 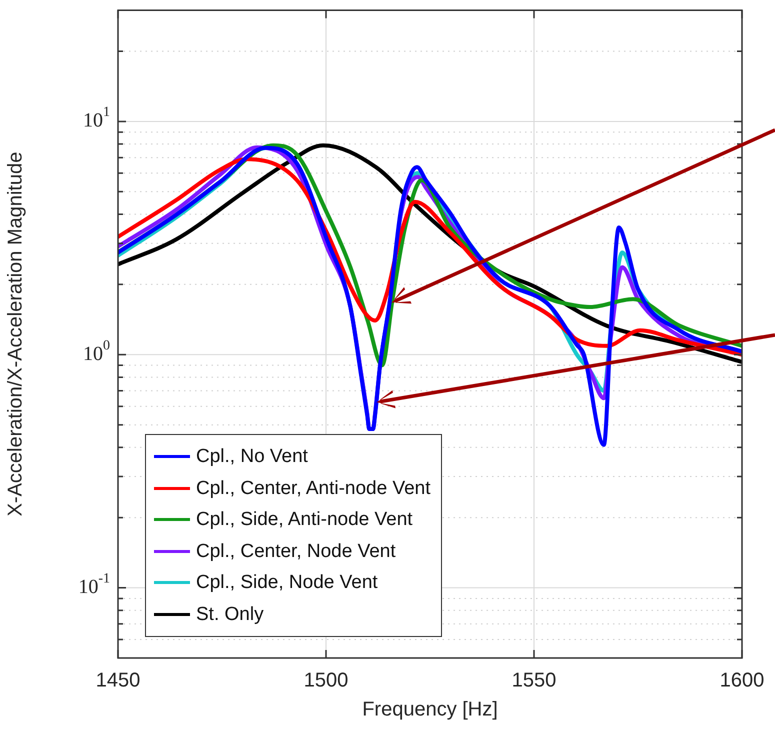 What do you see at coordinates (230, 614) in the screenshot?
I see `legend-label: St. Only` at bounding box center [230, 614].